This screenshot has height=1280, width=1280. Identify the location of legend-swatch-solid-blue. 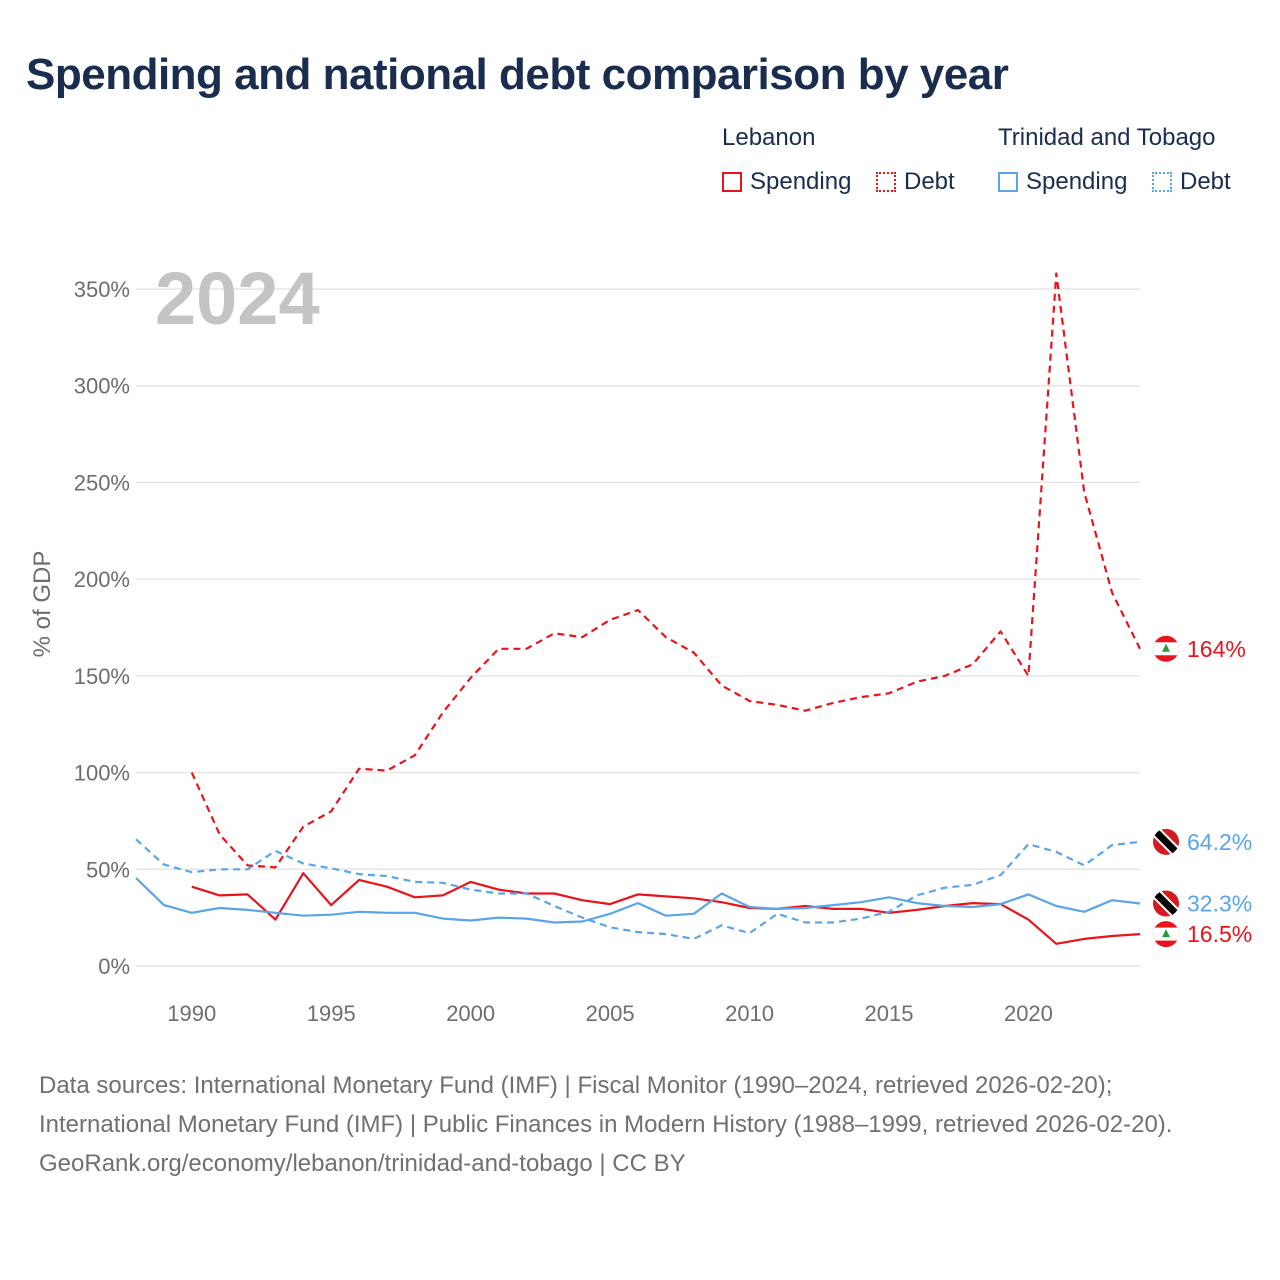
(1008, 182).